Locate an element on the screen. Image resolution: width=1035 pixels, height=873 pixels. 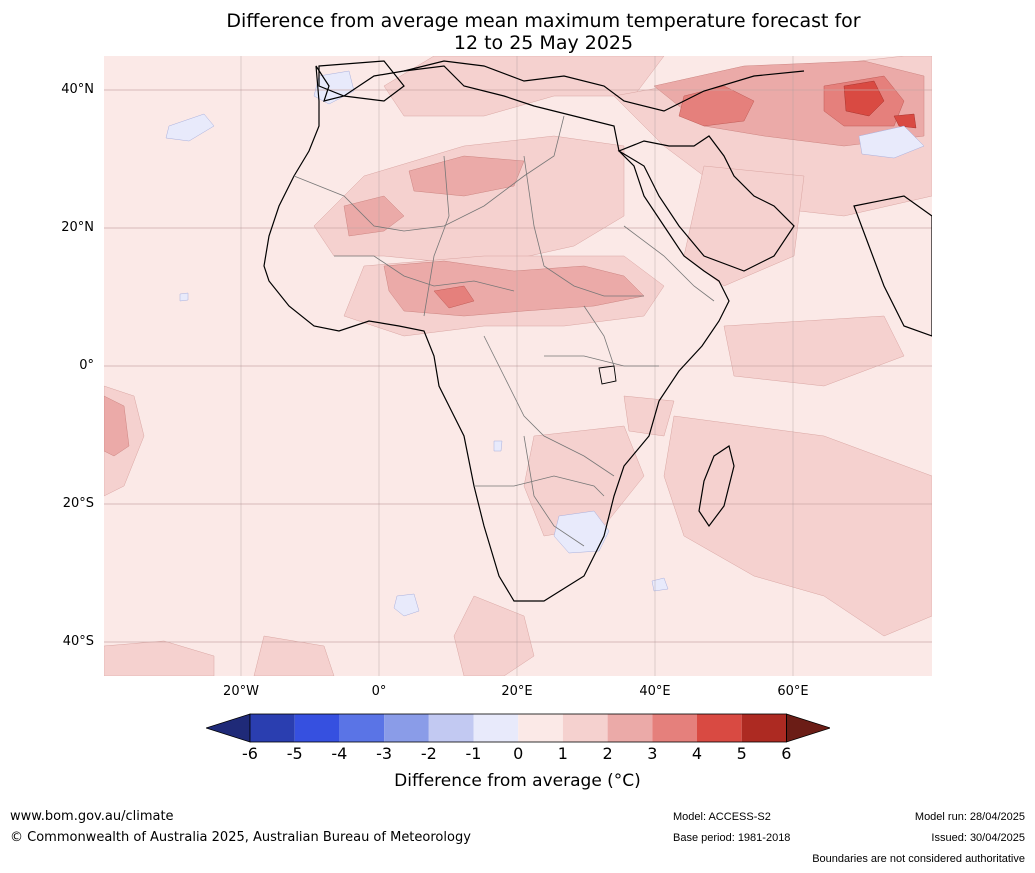
lat-label-40s: 40°S is located at coordinates (78, 641).